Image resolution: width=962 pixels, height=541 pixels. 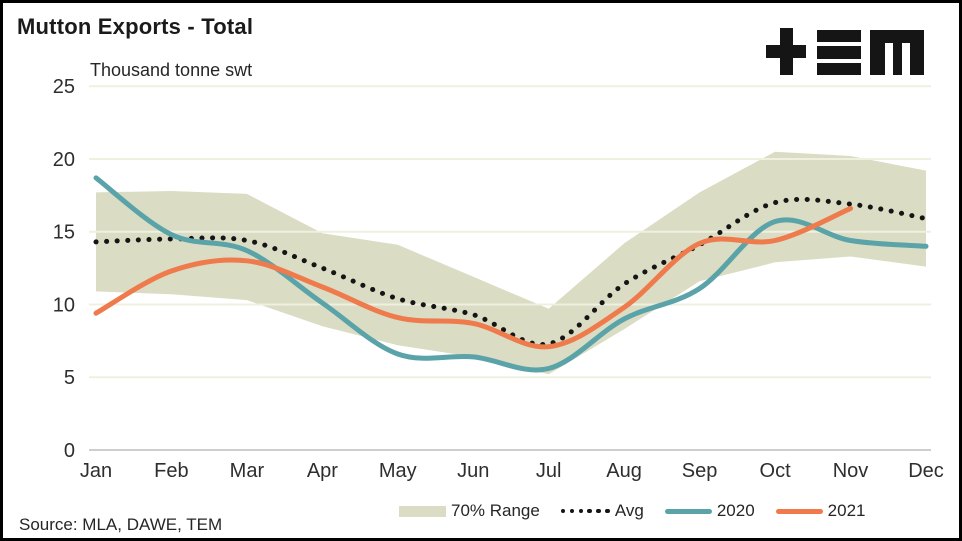 I want to click on legend-label: 2021, so click(x=846, y=510).